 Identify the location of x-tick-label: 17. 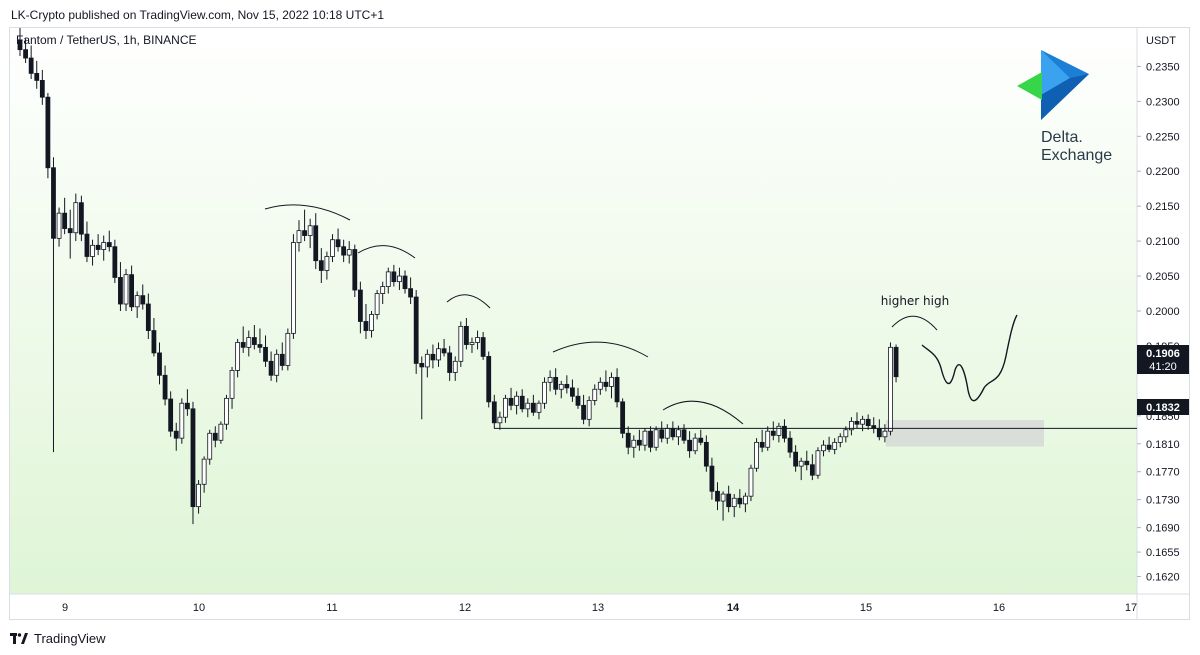
(1131, 608).